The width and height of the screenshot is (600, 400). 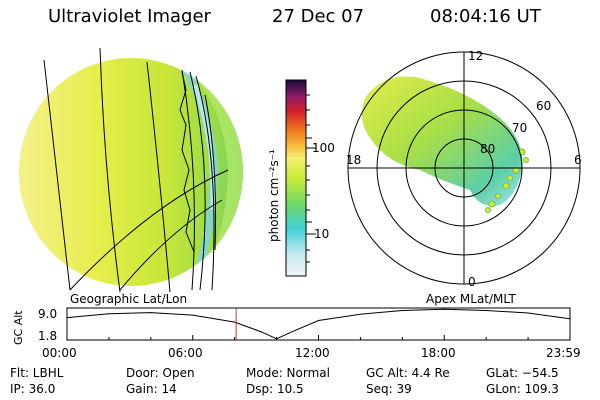 What do you see at coordinates (151, 389) in the screenshot?
I see `status-gain: Gain: 14` at bounding box center [151, 389].